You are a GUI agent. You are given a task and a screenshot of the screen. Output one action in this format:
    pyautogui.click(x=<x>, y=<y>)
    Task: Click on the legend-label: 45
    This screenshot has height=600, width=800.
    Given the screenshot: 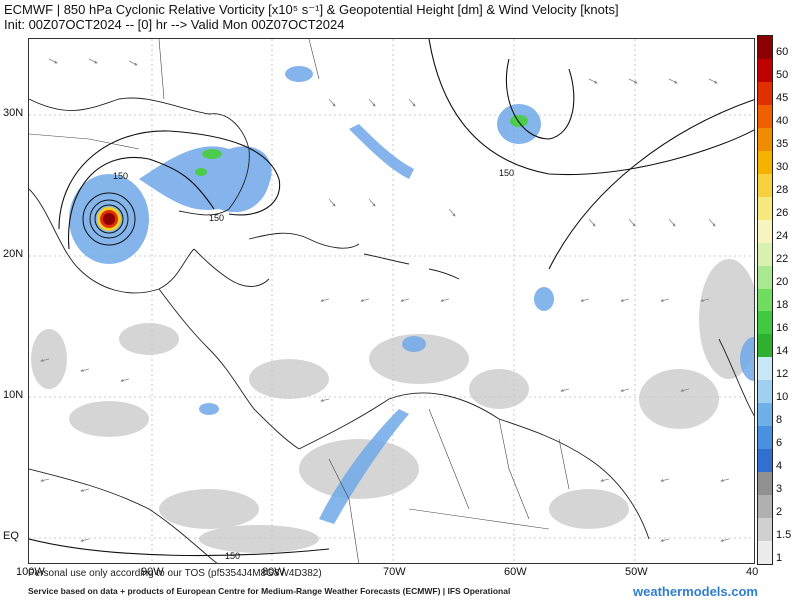 What is the action you would take?
    pyautogui.click(x=782, y=98)
    